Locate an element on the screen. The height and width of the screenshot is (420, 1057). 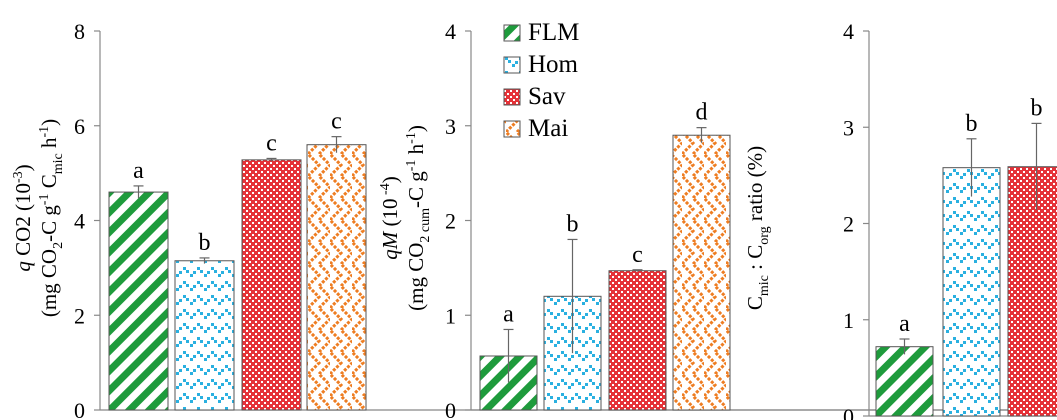
ylabel-c: C is located at coordinates (49, 183).